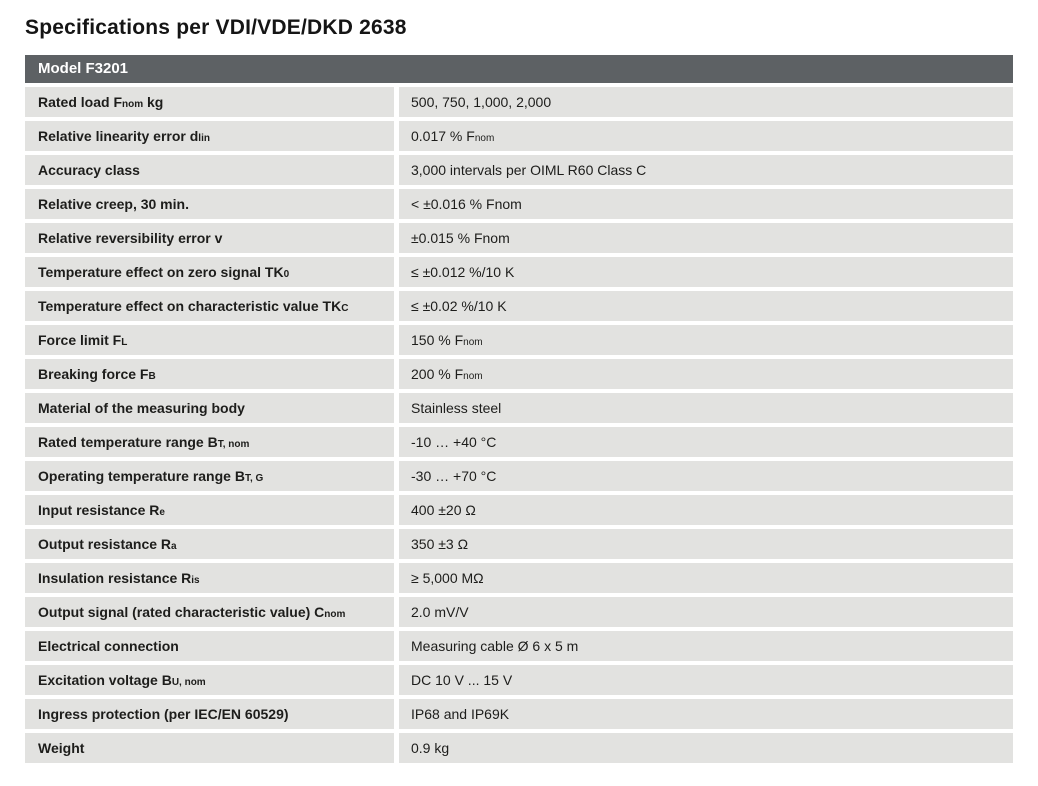  I want to click on spec-value: 2.0 mV/V, so click(706, 612).